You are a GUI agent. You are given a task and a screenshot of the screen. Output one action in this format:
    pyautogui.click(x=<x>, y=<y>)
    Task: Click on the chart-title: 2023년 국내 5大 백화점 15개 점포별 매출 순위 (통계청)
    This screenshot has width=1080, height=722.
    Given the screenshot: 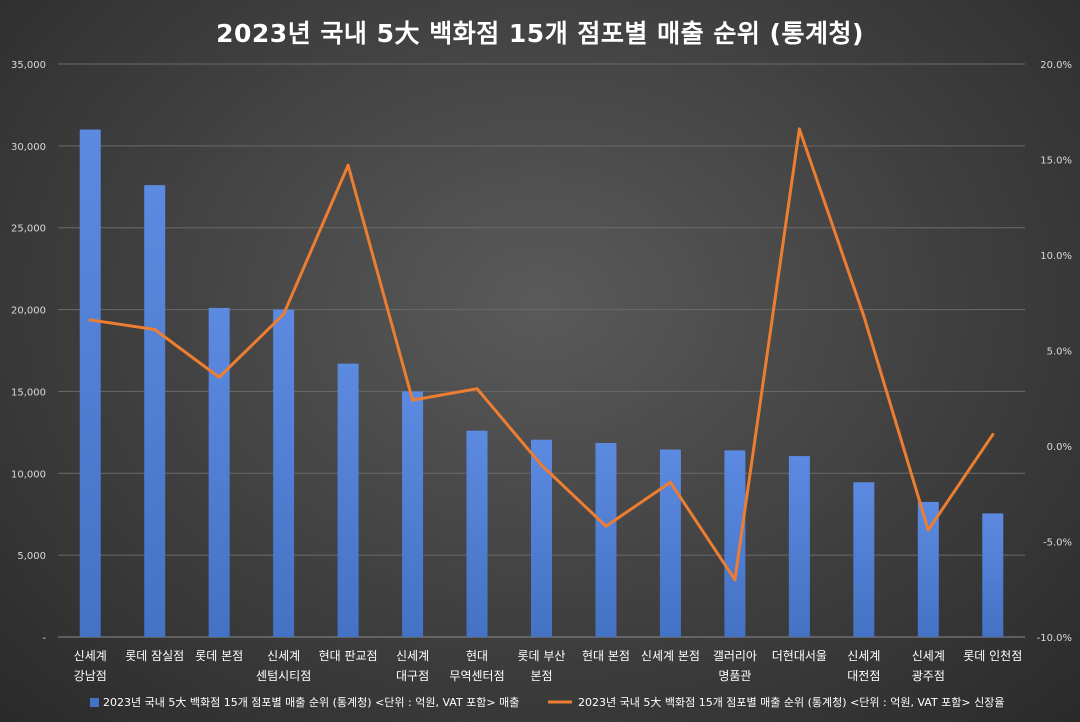 What is the action you would take?
    pyautogui.click(x=540, y=33)
    